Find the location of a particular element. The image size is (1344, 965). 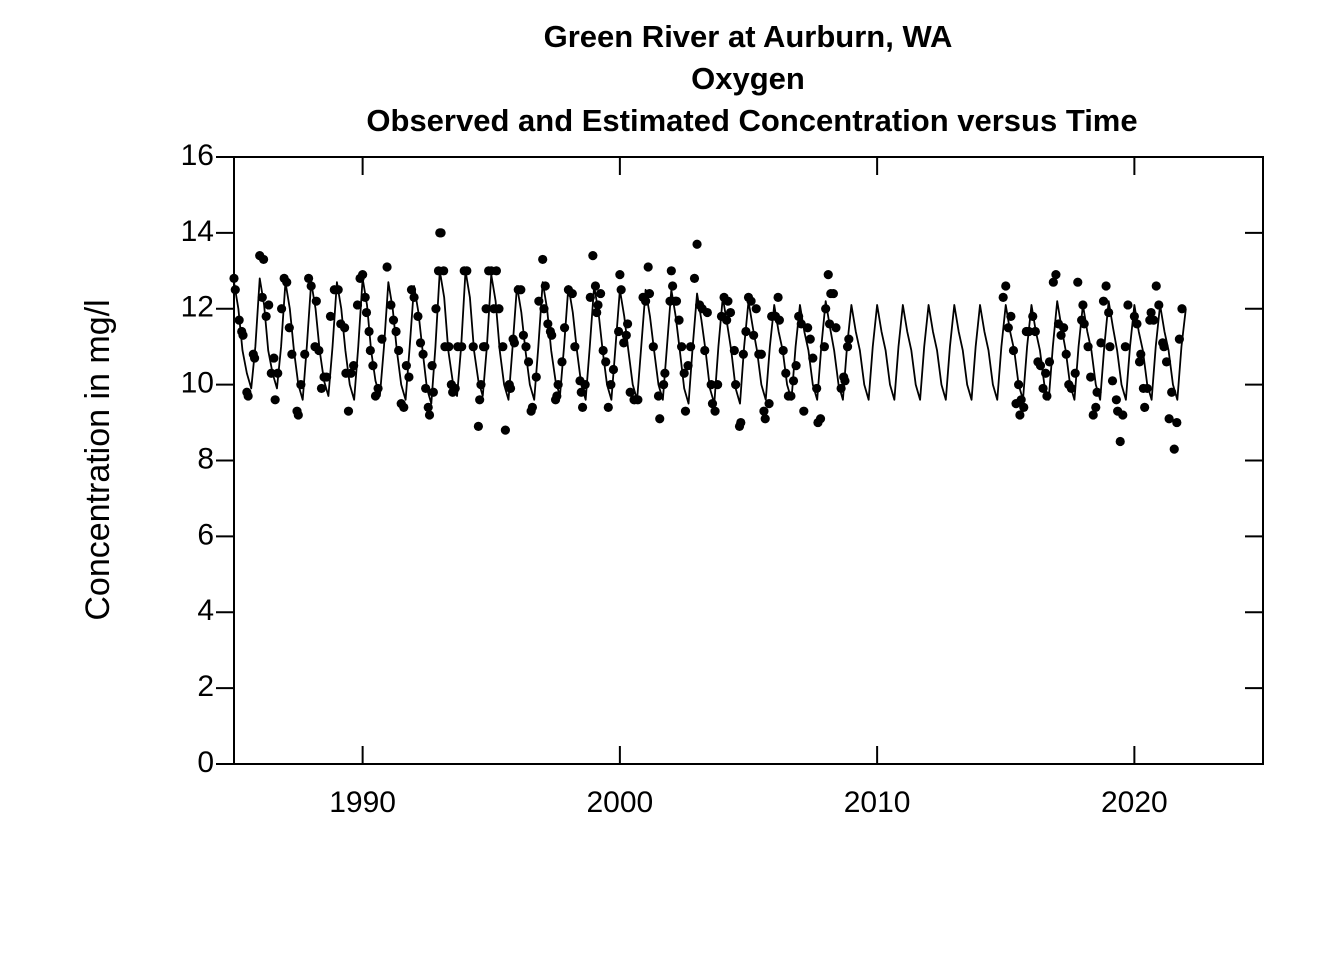

y-tick-label: 10 is located at coordinates (197, 383).